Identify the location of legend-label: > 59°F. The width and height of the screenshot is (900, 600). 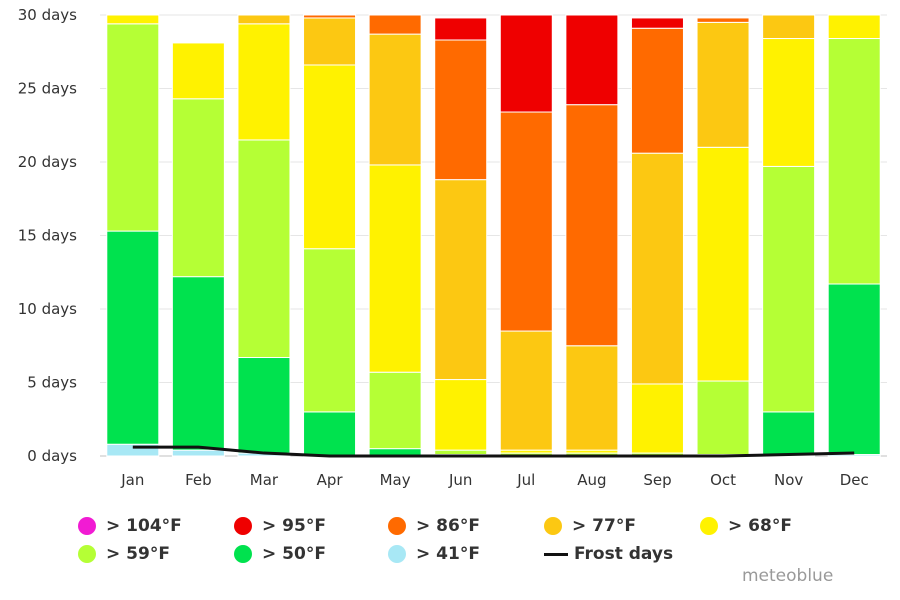
(138, 554).